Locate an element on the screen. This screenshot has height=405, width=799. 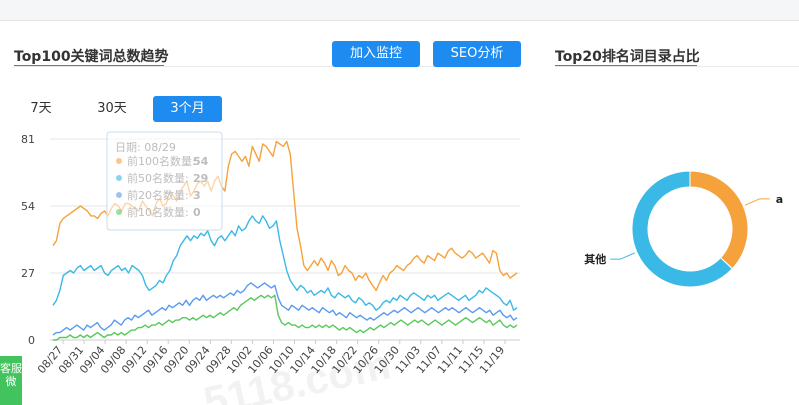
donut-slice-label: 其他 is located at coordinates (595, 259).